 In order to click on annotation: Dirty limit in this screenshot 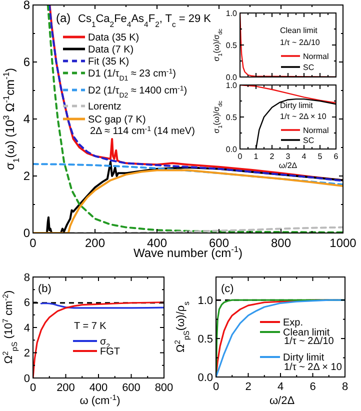, I will do `click(297, 105)`.